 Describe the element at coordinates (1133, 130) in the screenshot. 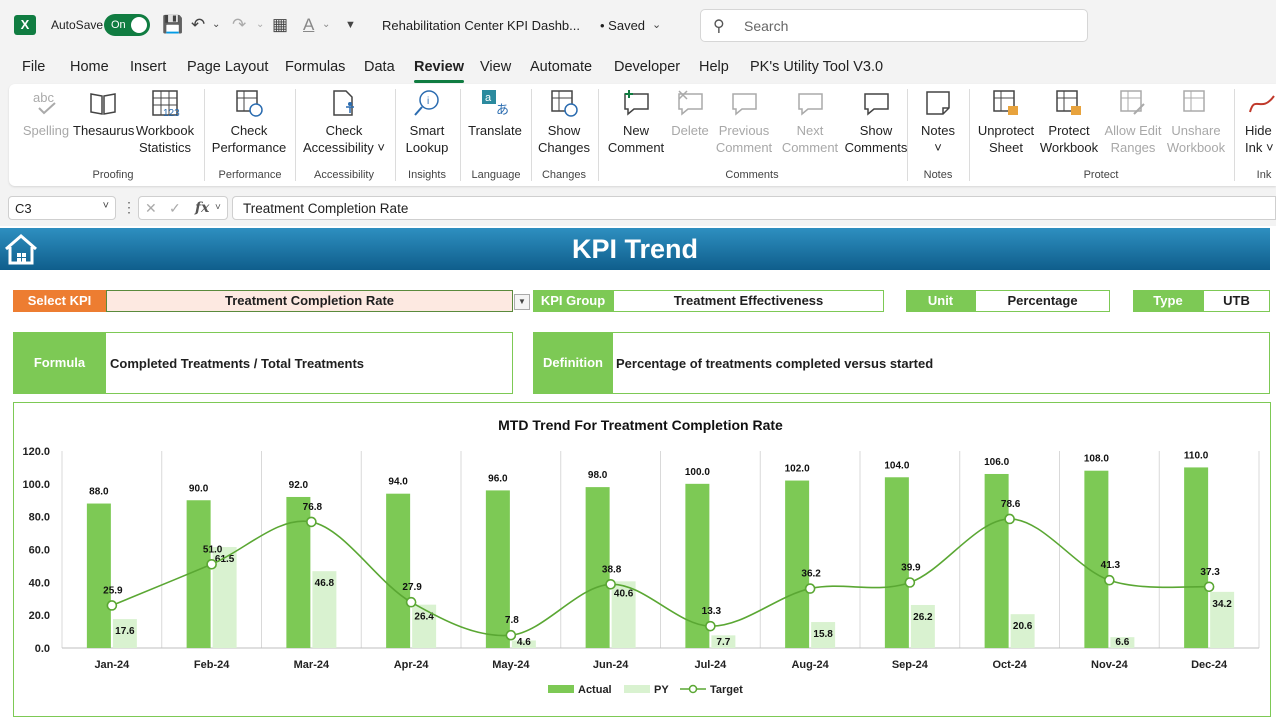

I see `allow-edit-ranges-label-1: Allow Edit` at that location.